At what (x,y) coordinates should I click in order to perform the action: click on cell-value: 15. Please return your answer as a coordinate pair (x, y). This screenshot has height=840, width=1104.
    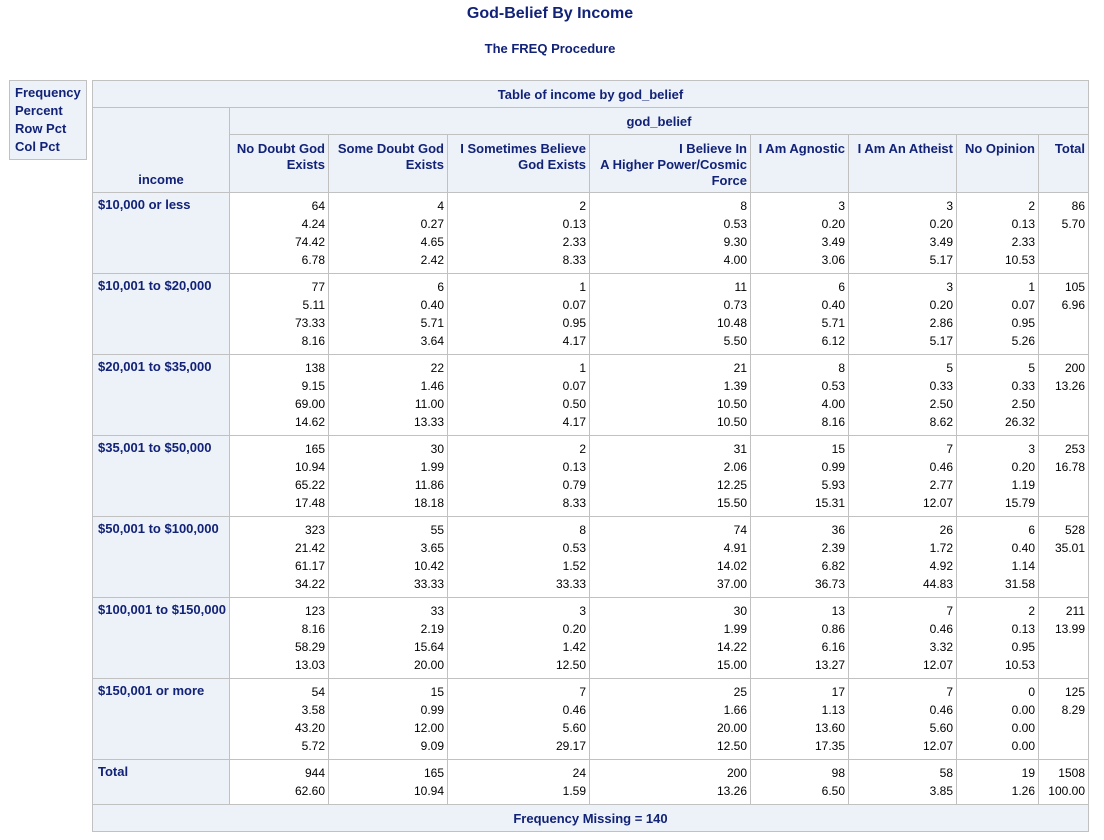
    Looking at the image, I should click on (437, 692).